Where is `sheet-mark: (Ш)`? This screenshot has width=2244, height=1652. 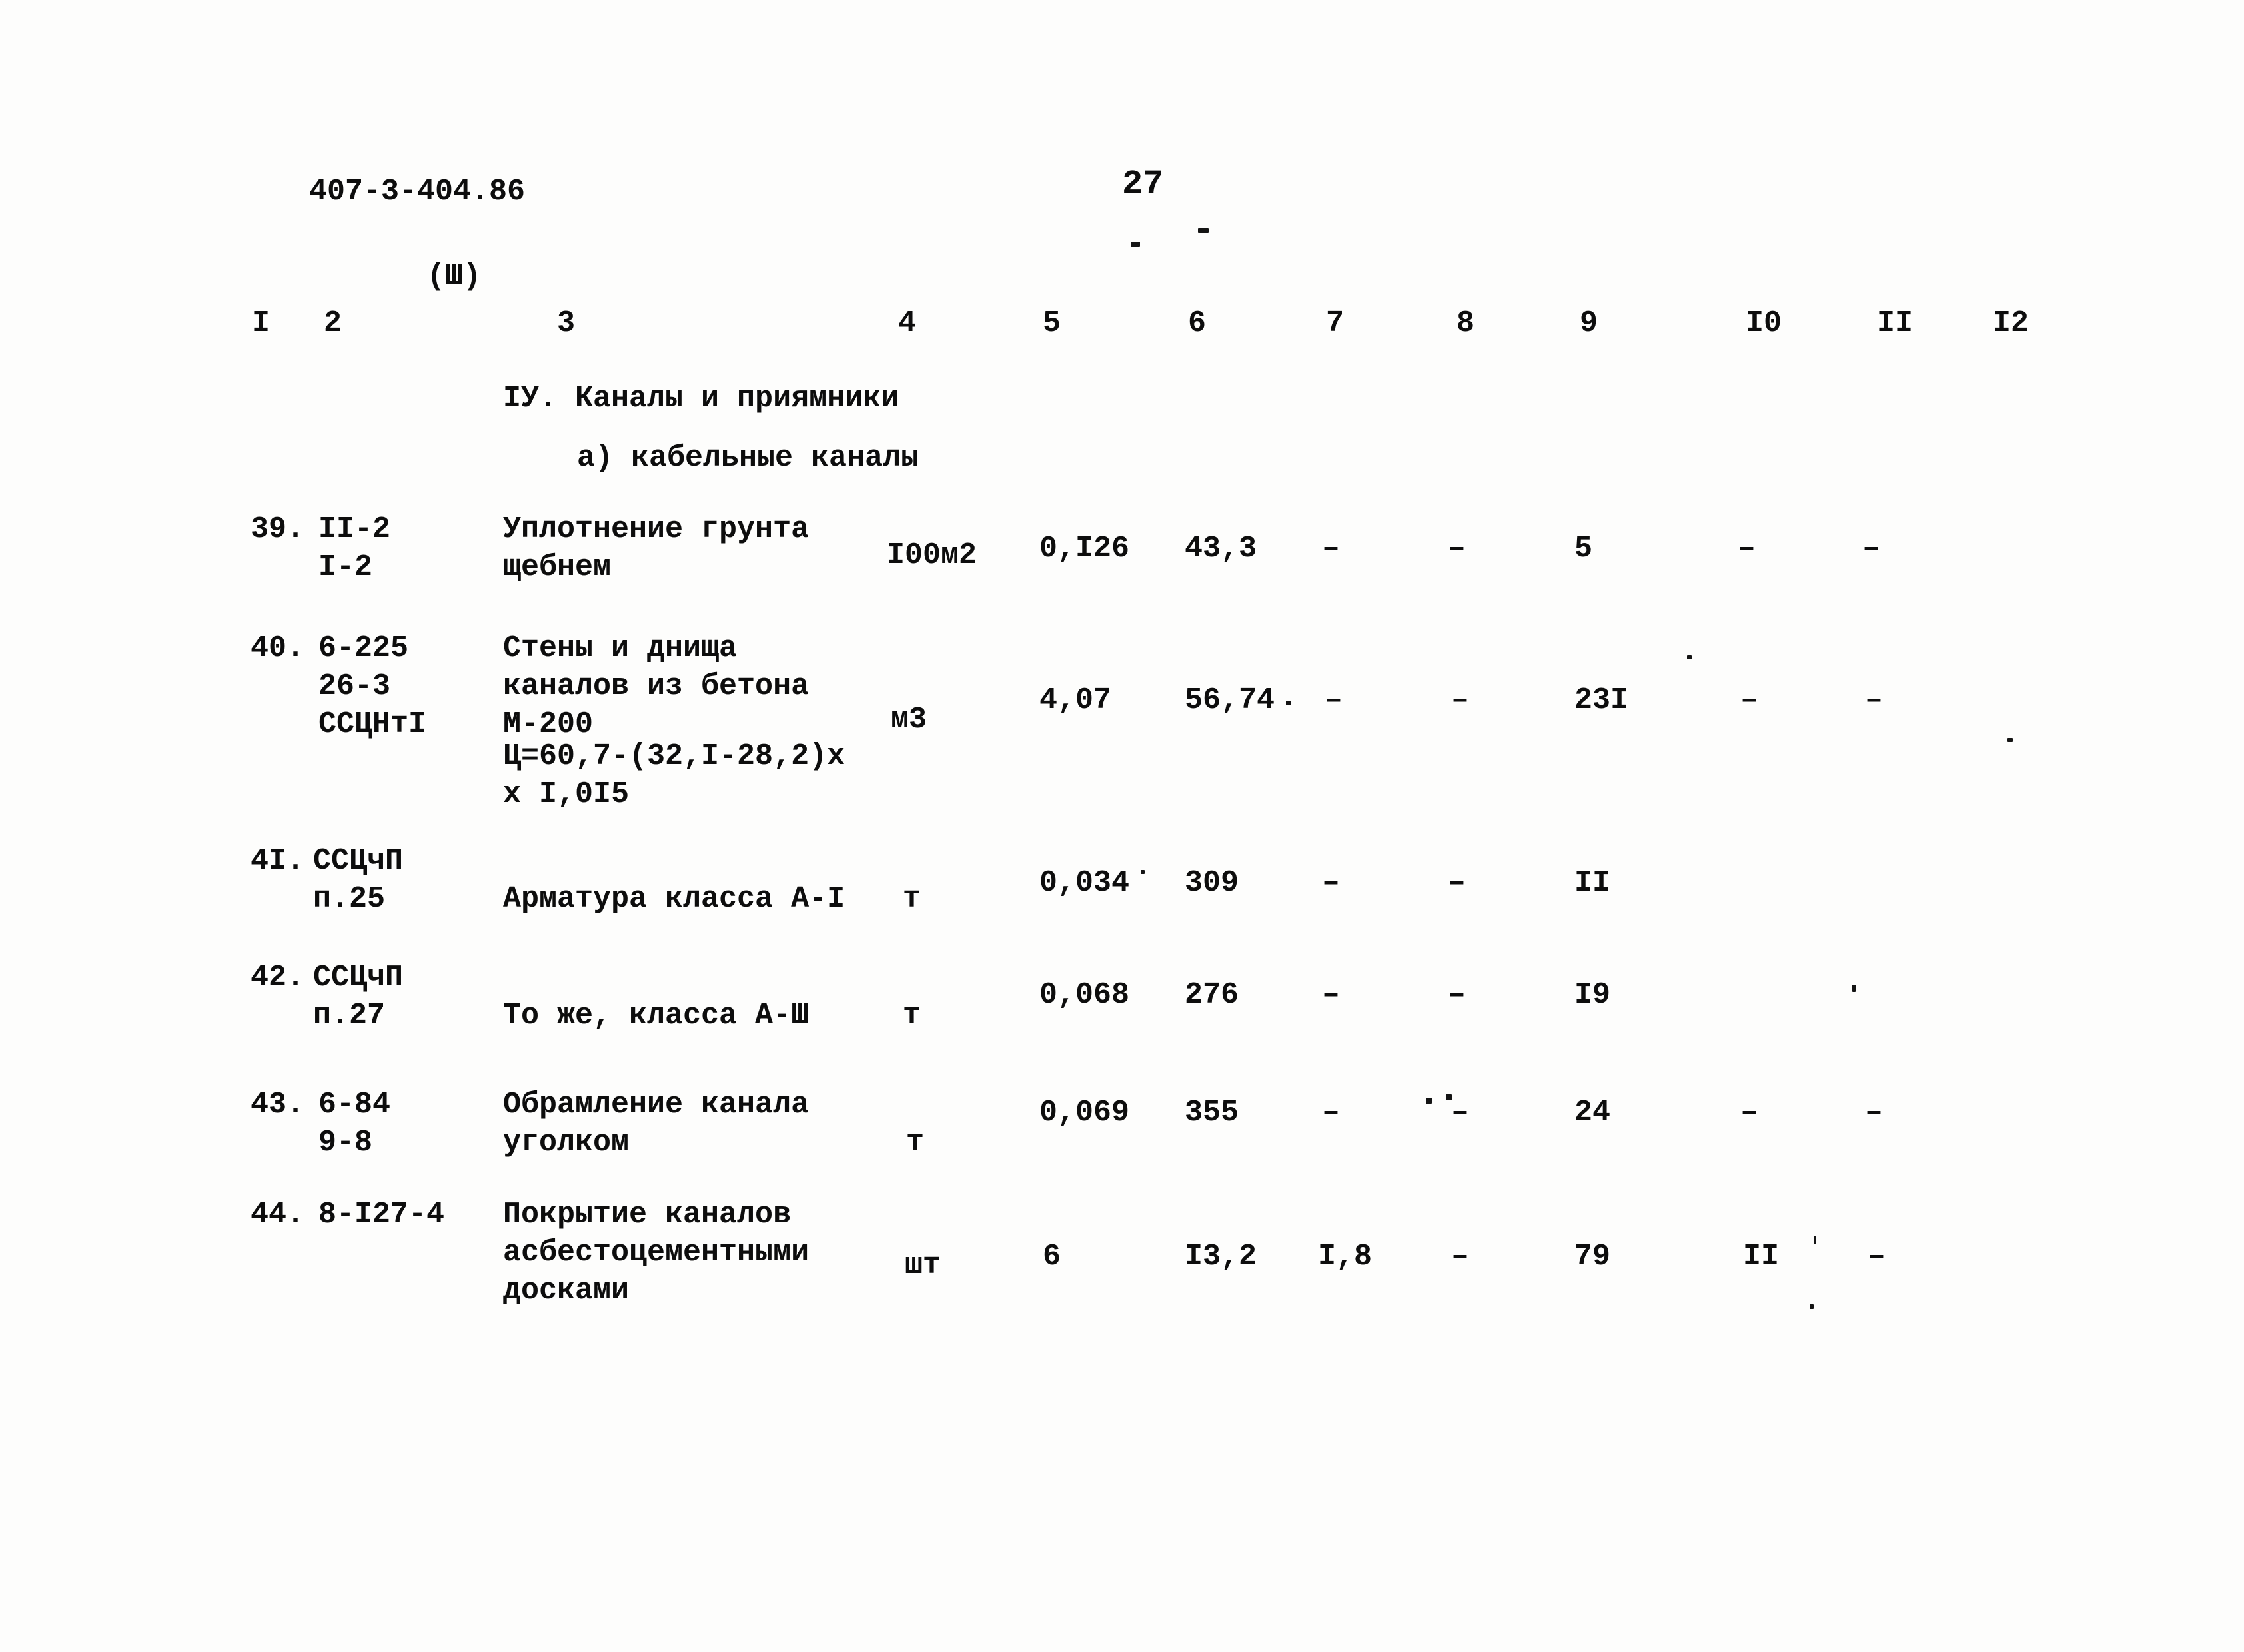
sheet-mark: (Ш) is located at coordinates (455, 277).